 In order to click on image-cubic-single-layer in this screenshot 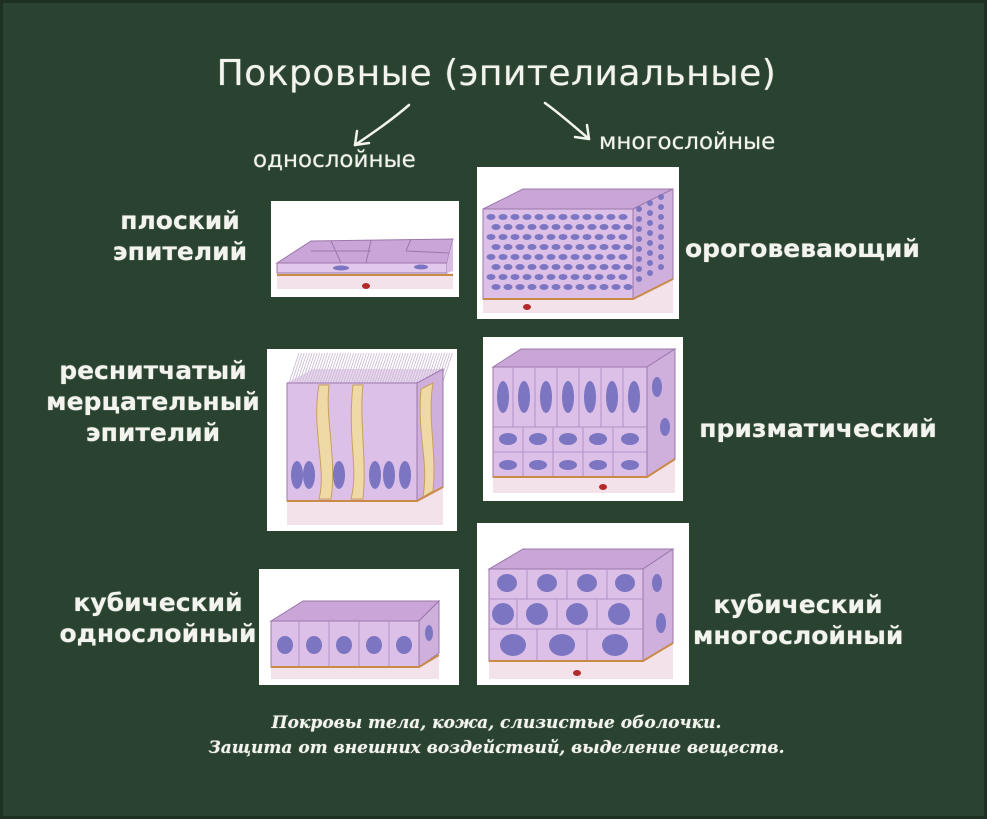, I will do `click(359, 627)`.